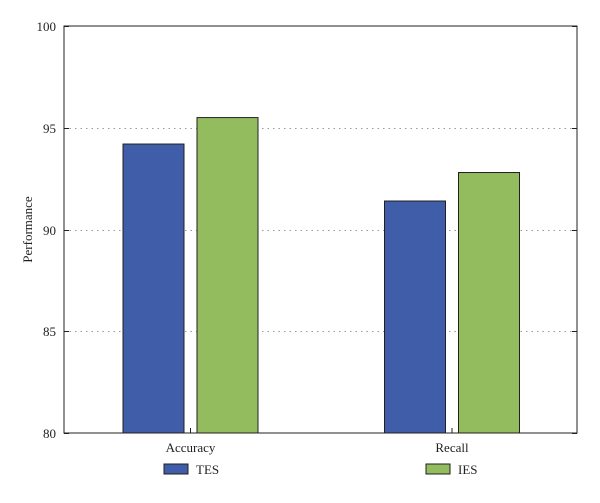 This screenshot has width=600, height=503. Describe the element at coordinates (49, 331) in the screenshot. I see `y-tick-label: 85` at that location.